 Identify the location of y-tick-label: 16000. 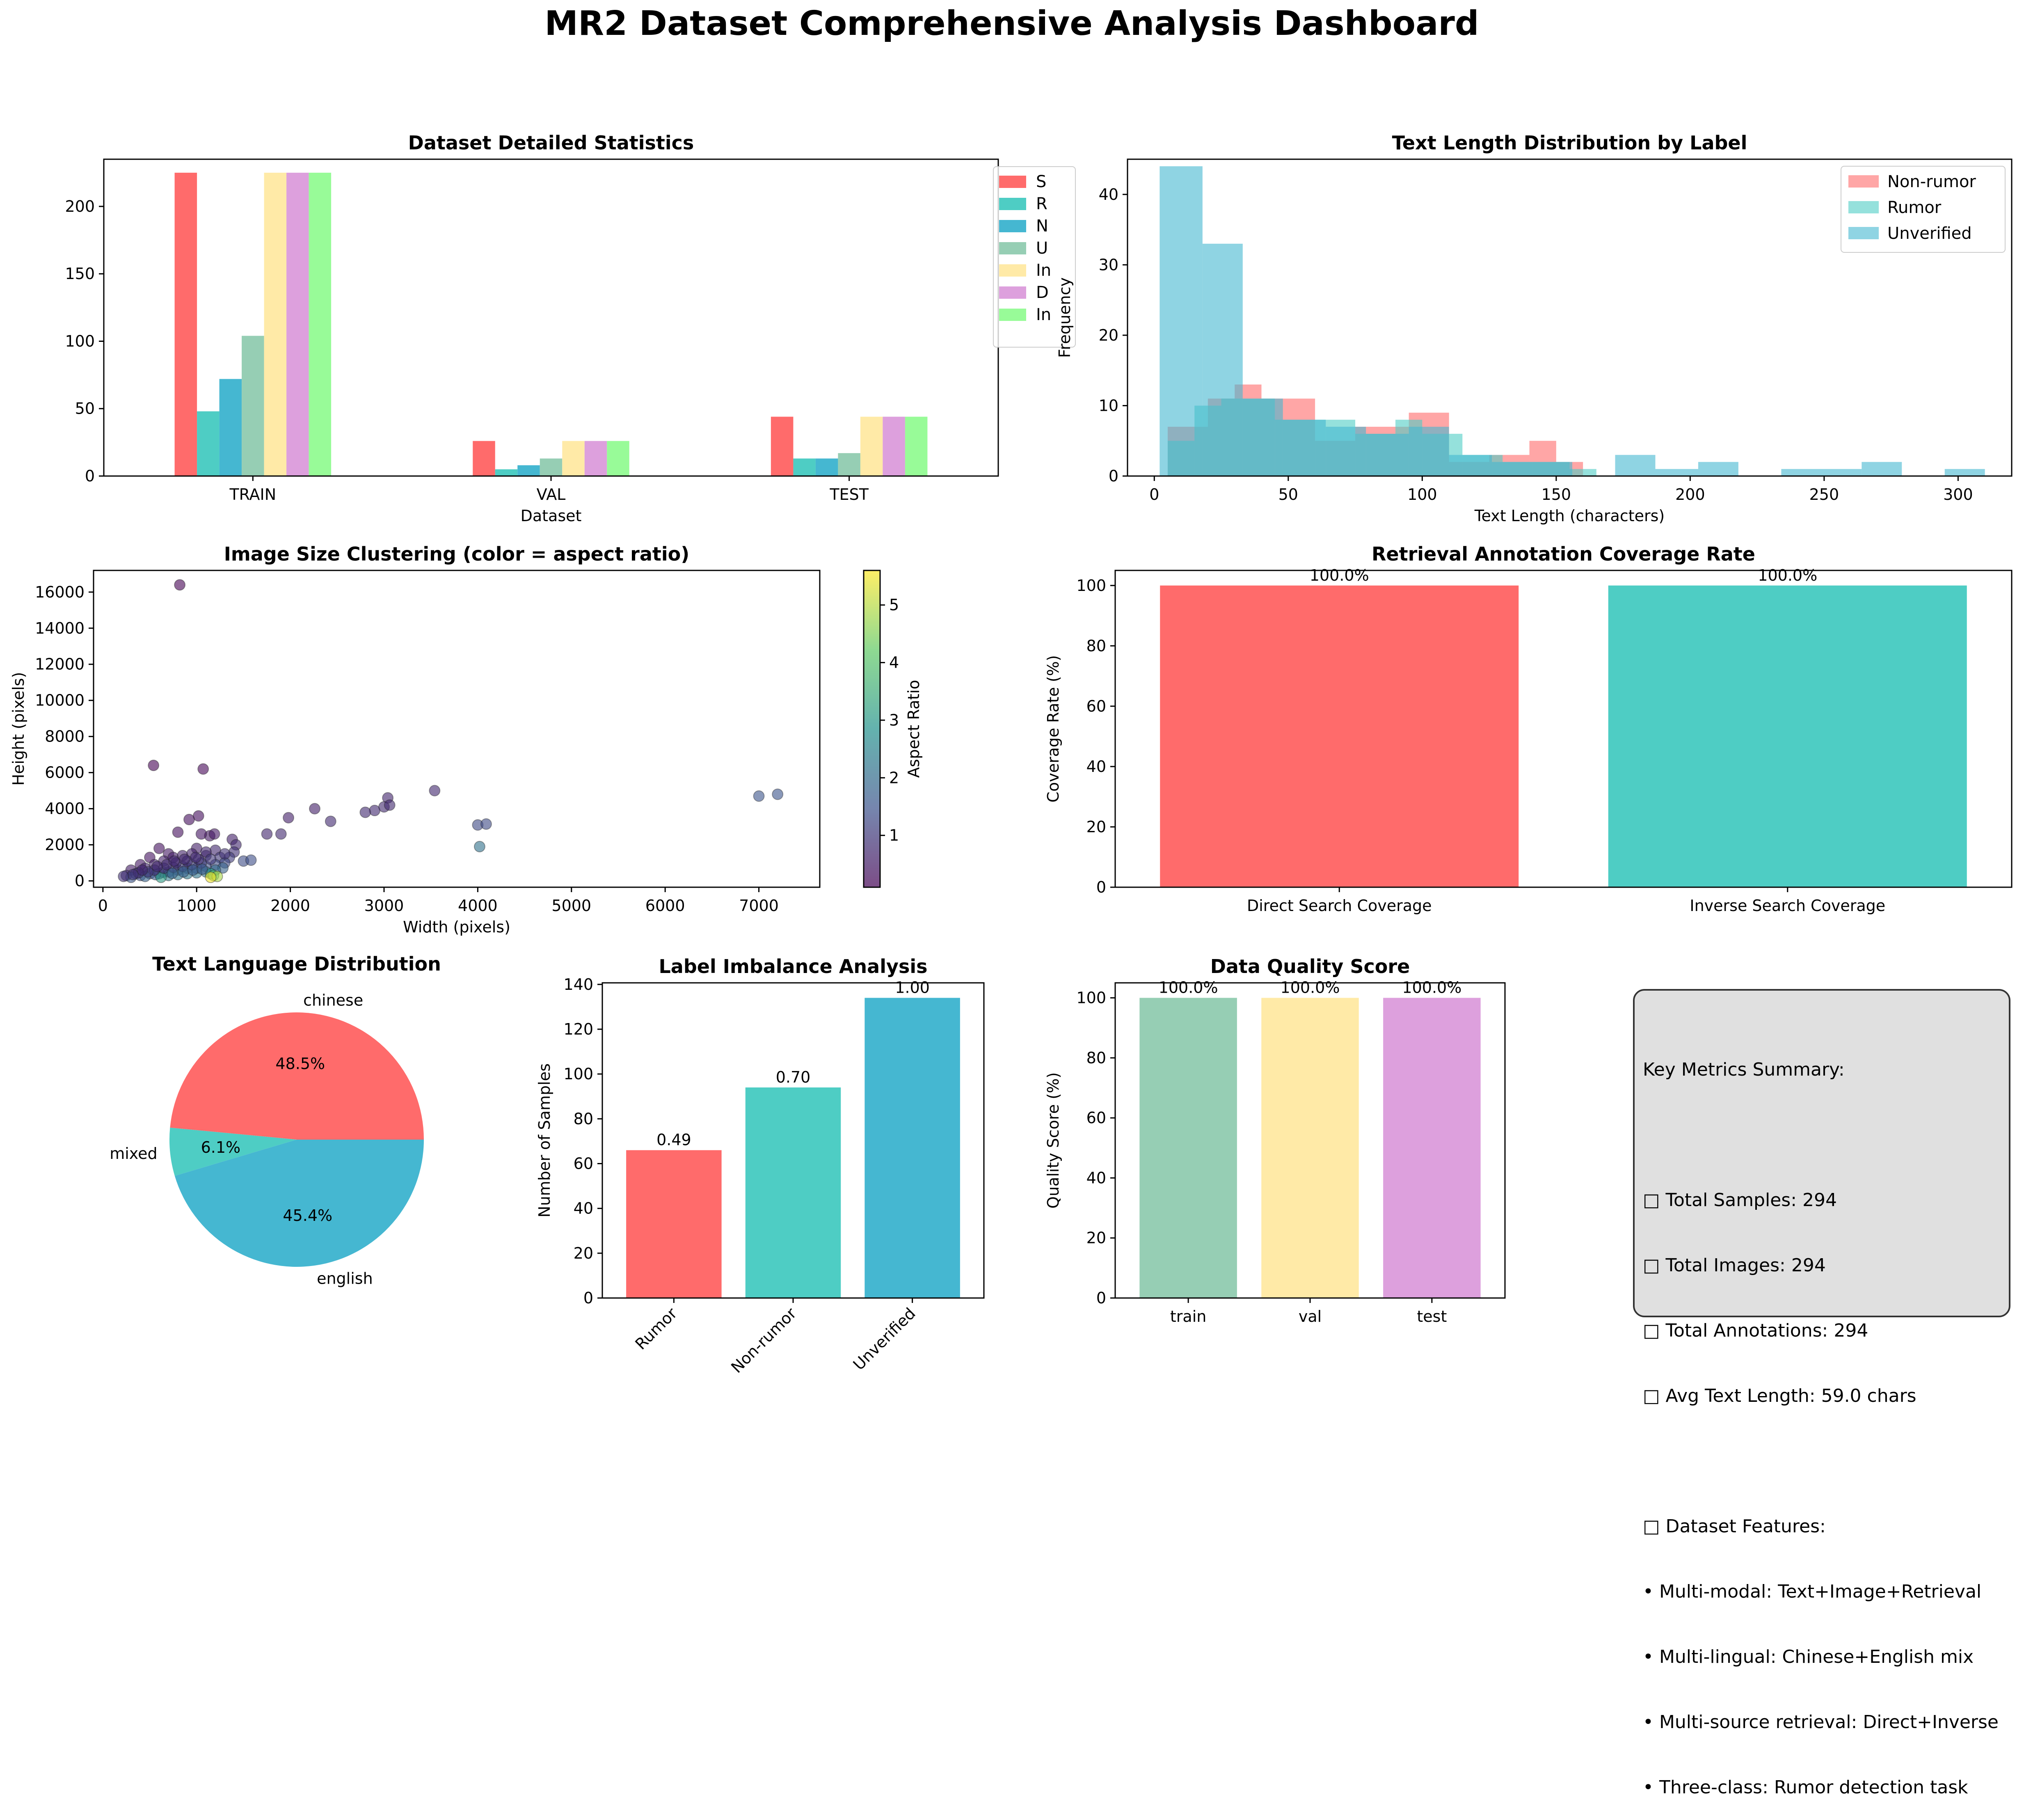
(60, 592).